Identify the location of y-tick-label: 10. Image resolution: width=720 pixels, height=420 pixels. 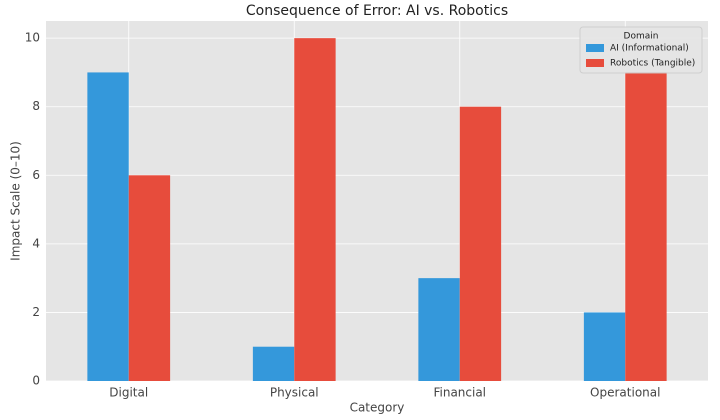
(32, 38).